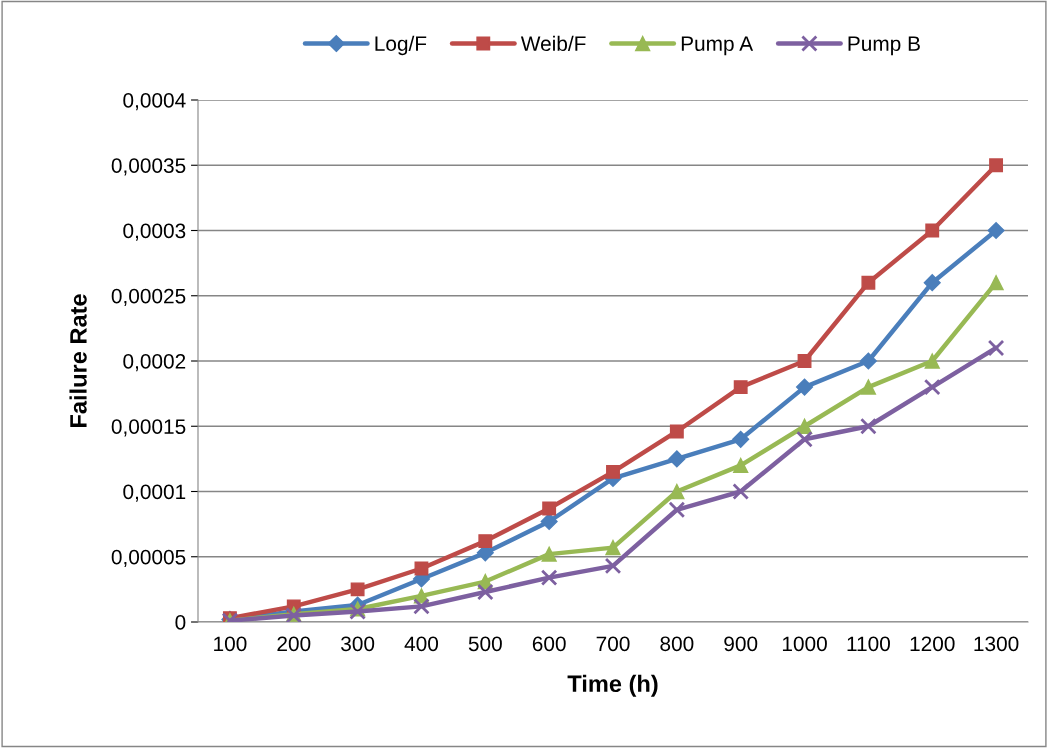 The image size is (1048, 748). Describe the element at coordinates (549, 644) in the screenshot. I see `x-tick-label: 600` at that location.